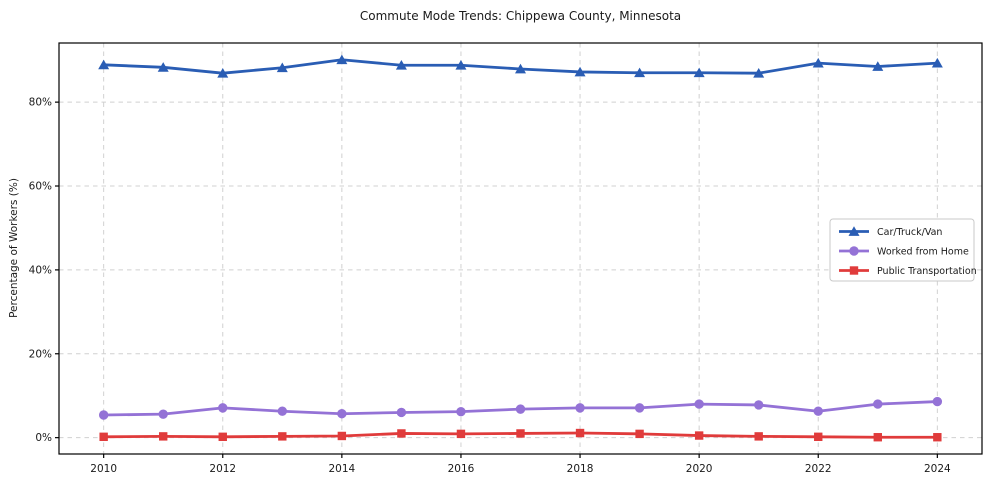 The image size is (990, 490). Describe the element at coordinates (699, 469) in the screenshot. I see `x-tick-label: 2020` at that location.